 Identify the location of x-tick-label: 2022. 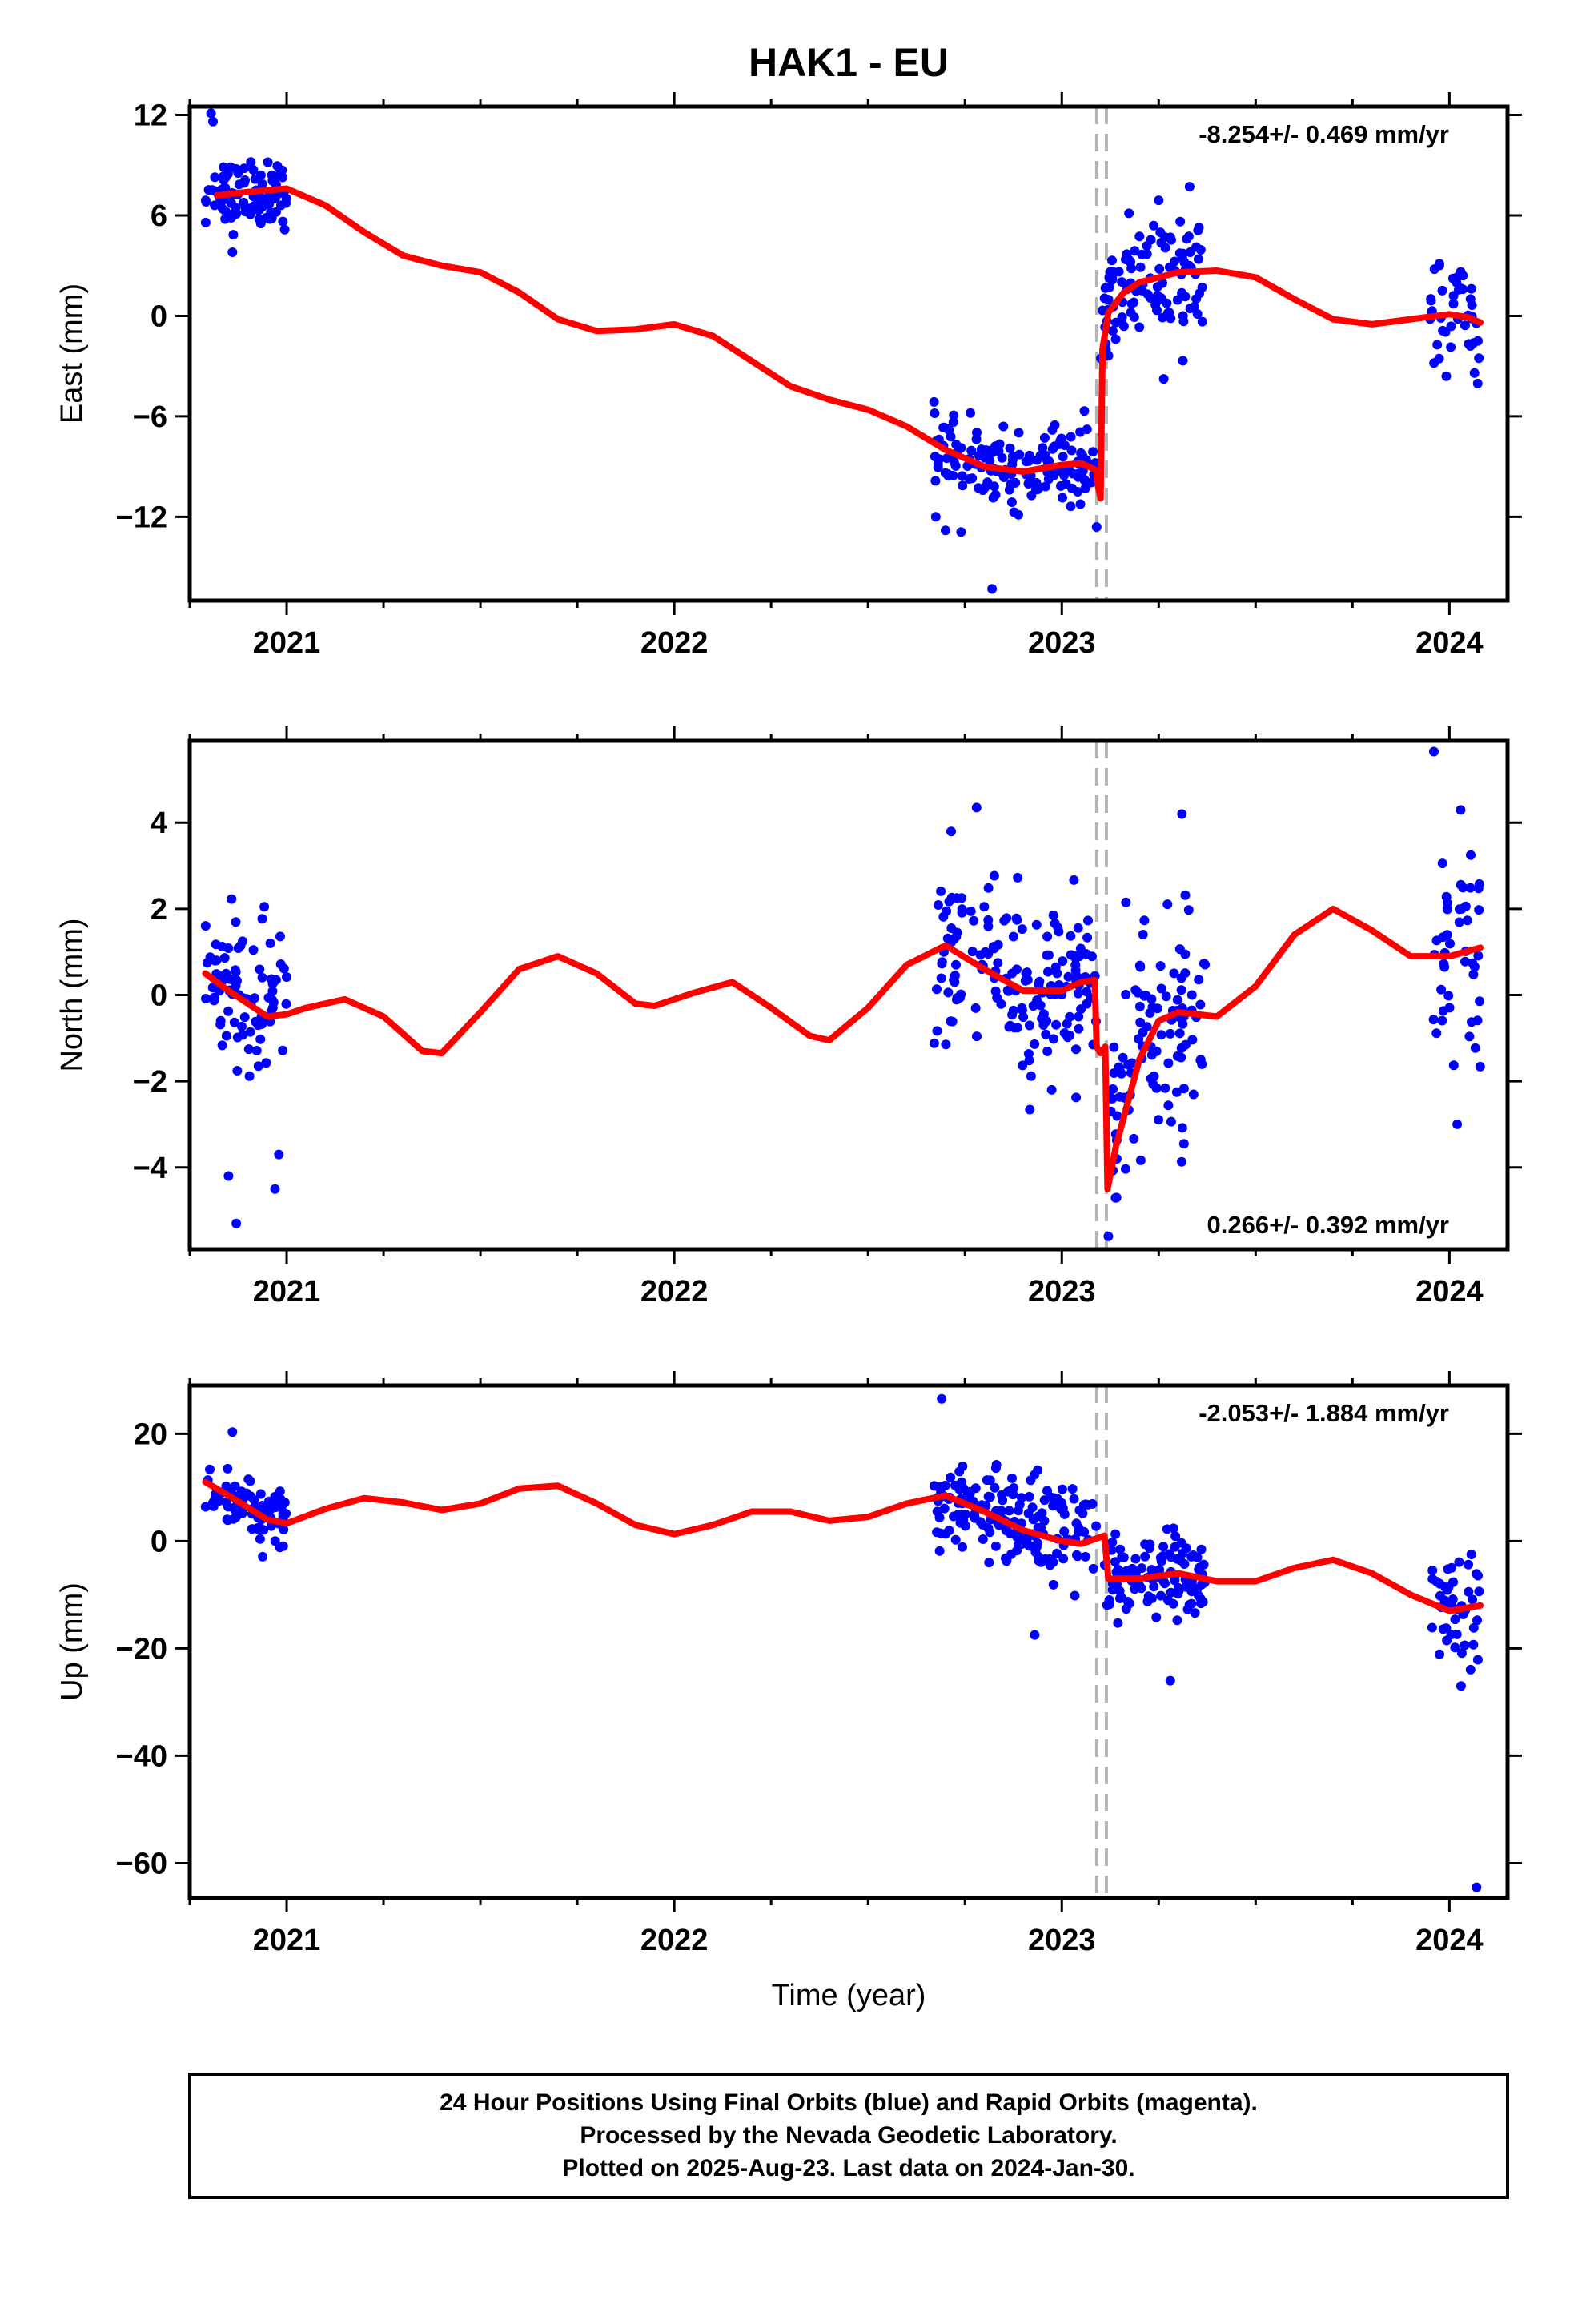
(674, 1292).